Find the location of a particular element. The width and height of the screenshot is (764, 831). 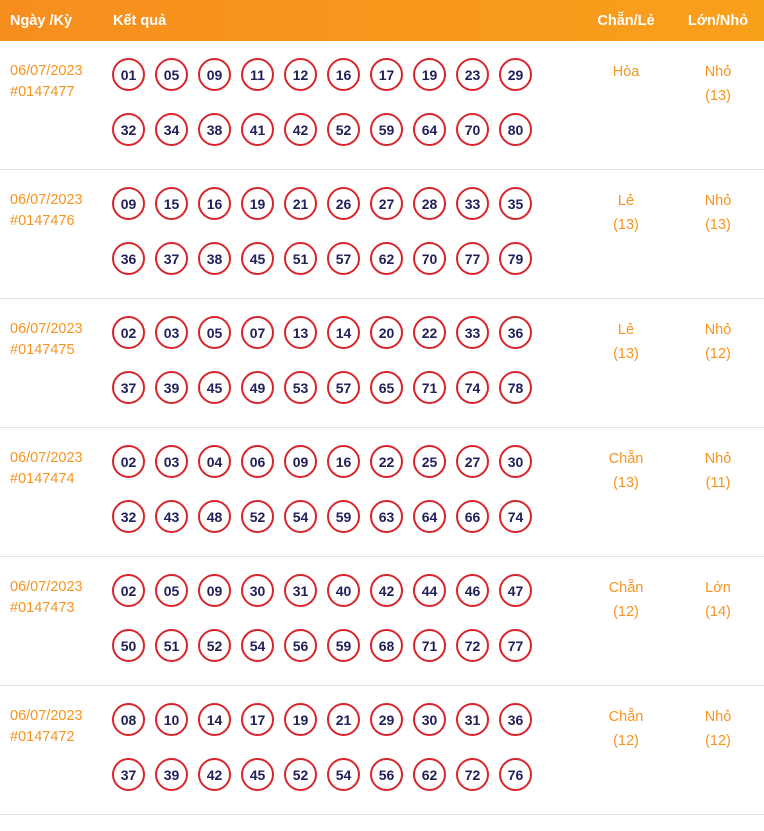

big-small-count: (12) is located at coordinates (718, 740).